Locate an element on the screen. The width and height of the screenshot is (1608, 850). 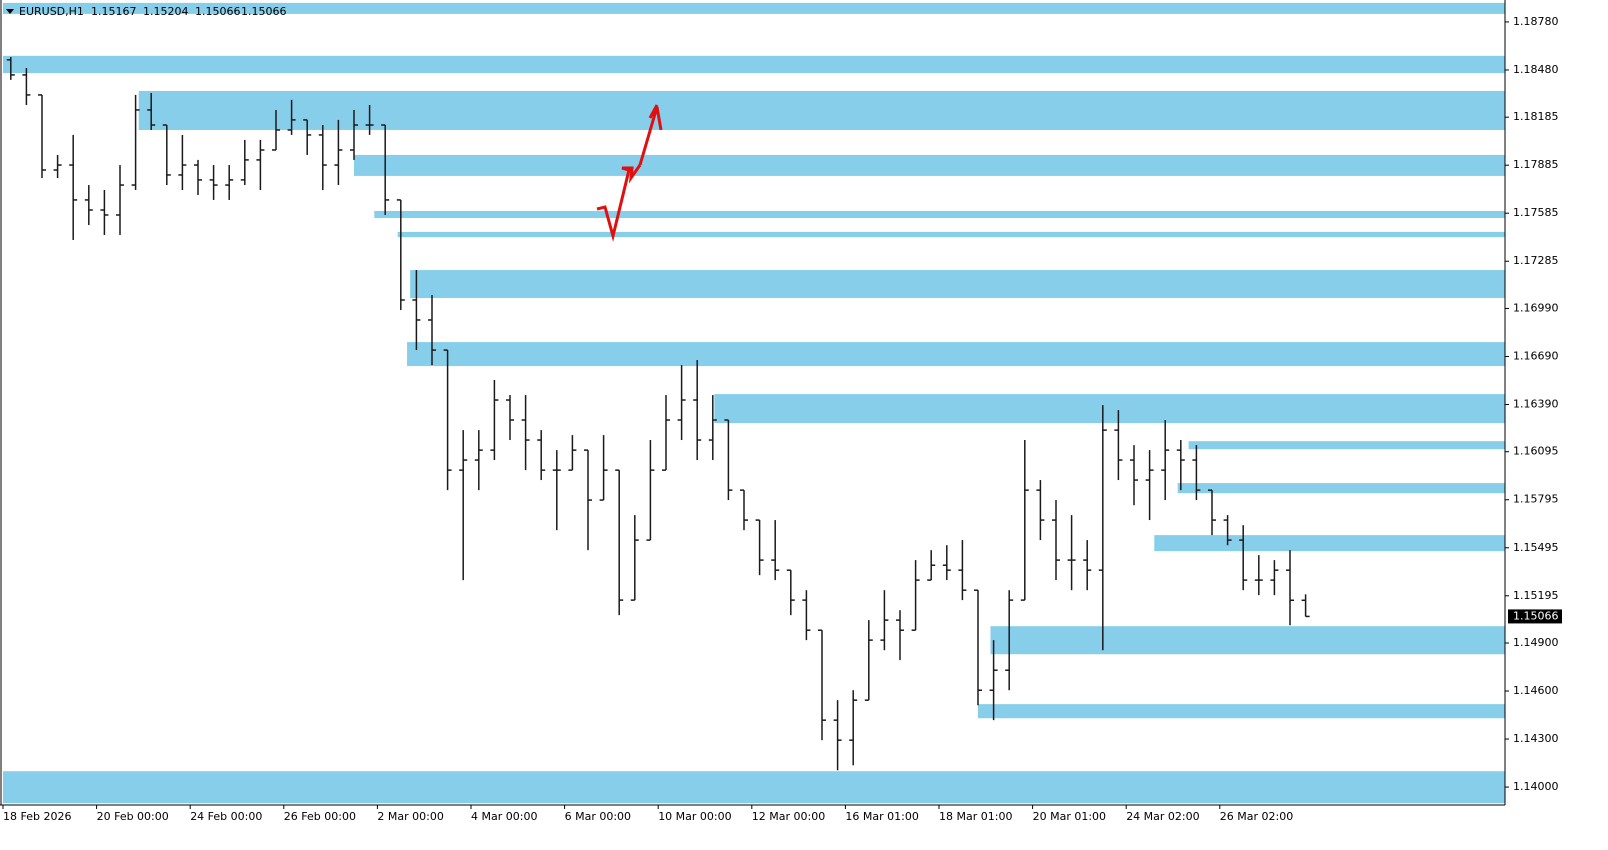
y-tick-label: 1.17285 is located at coordinates (1536, 260).